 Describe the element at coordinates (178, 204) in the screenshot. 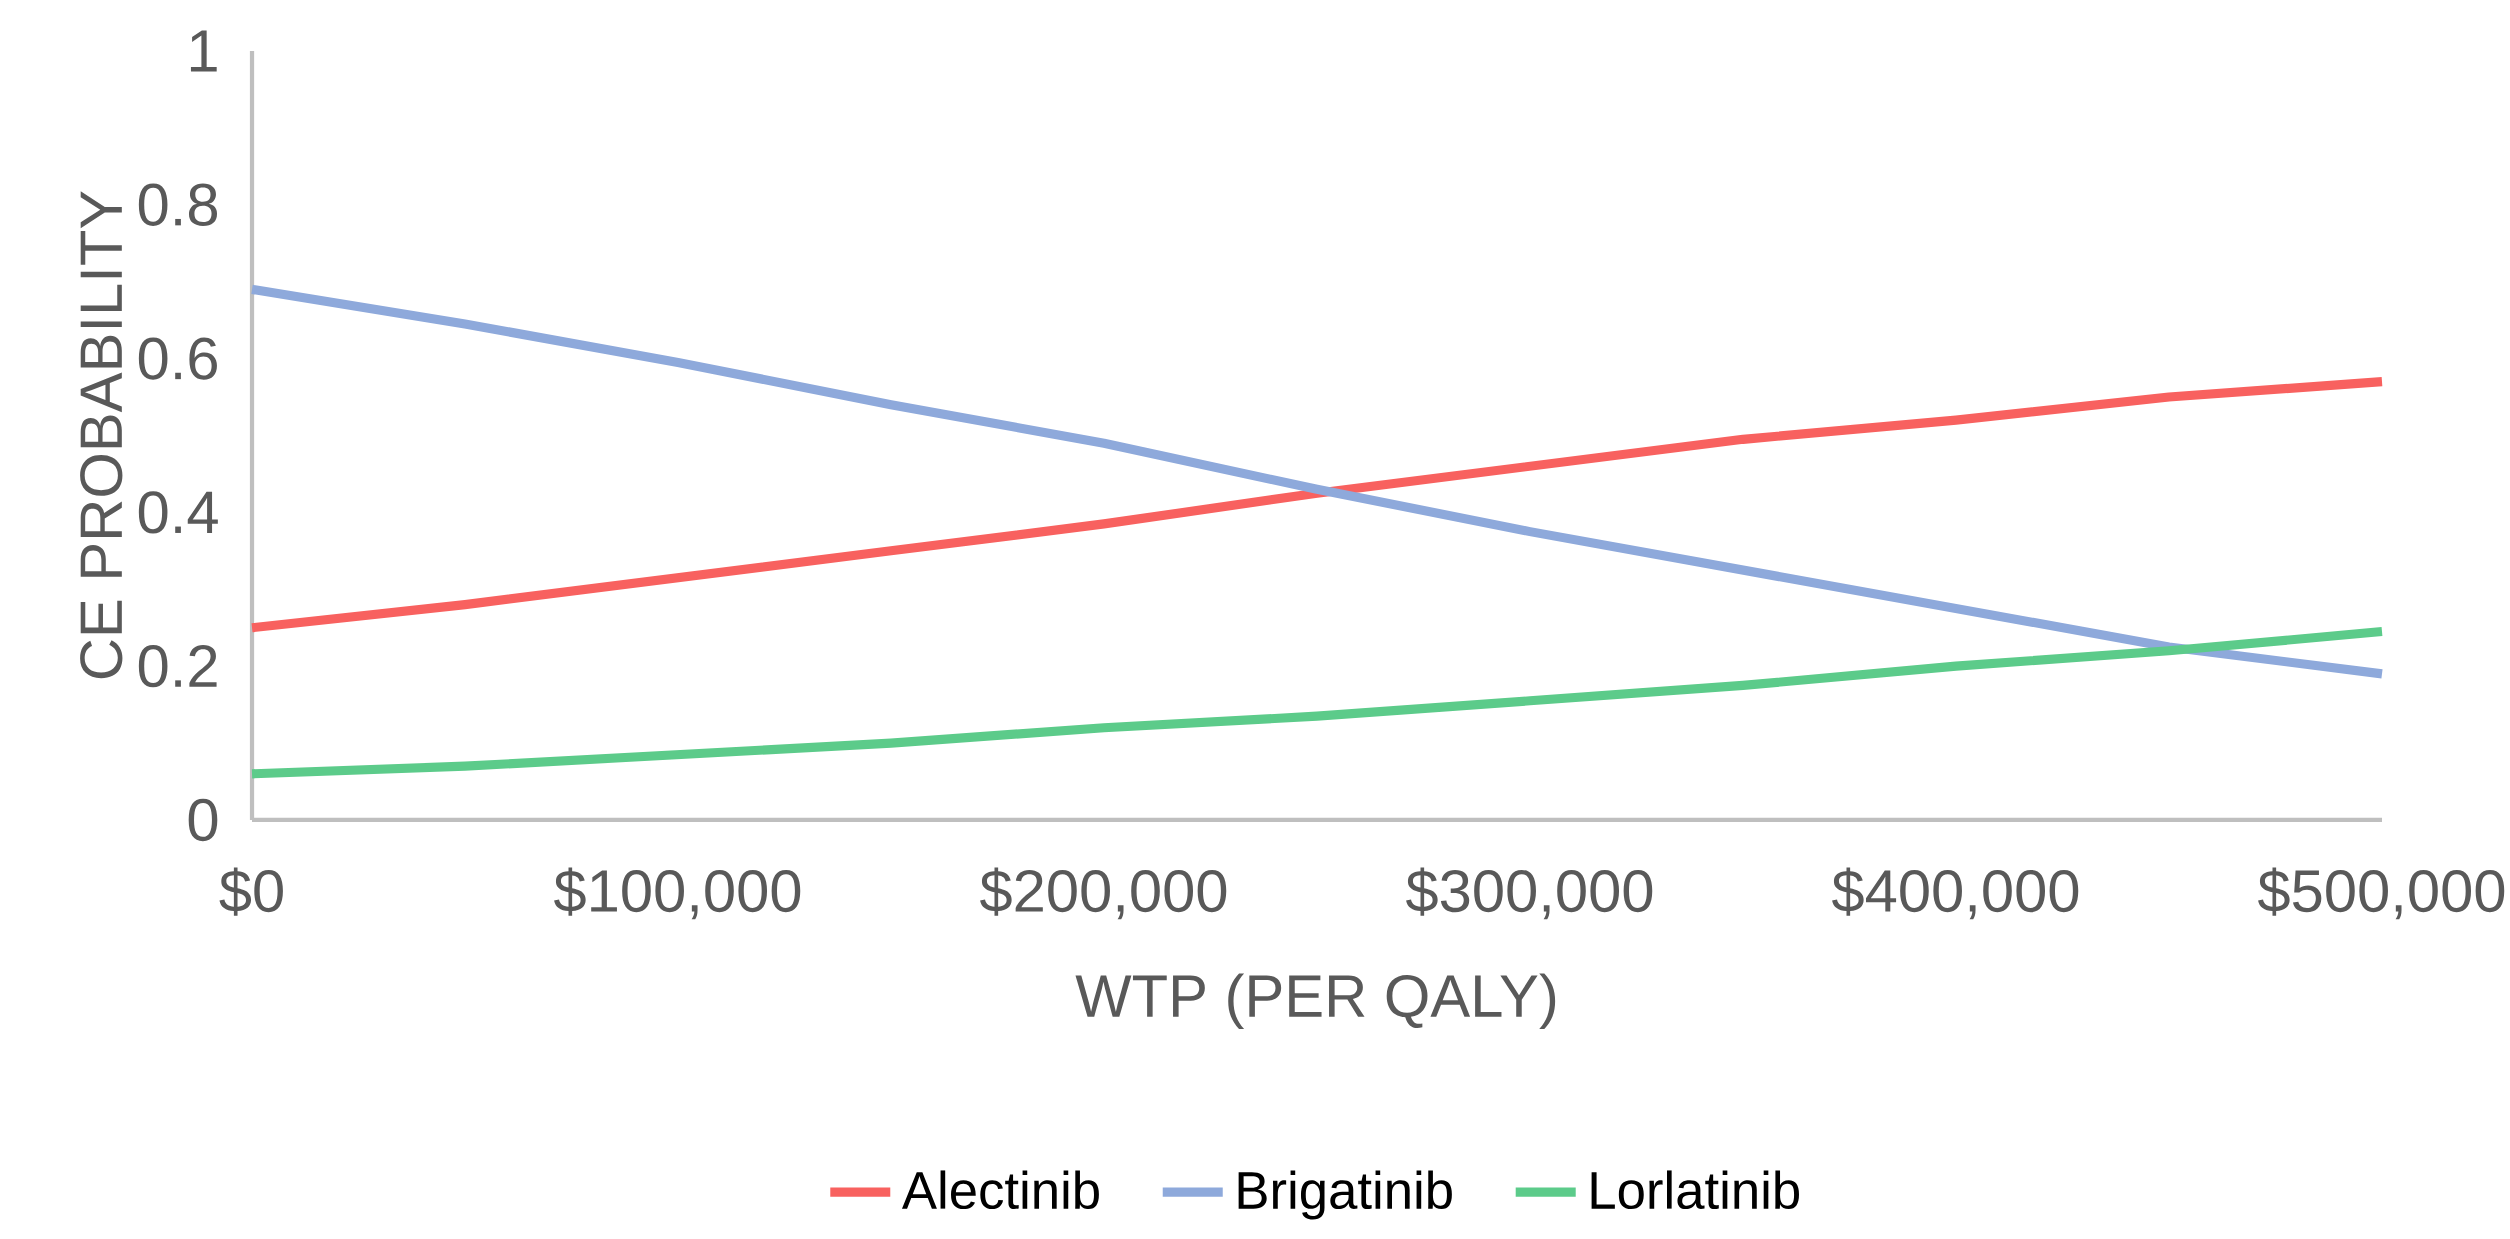

I see `y-tick-label: 0.8` at that location.